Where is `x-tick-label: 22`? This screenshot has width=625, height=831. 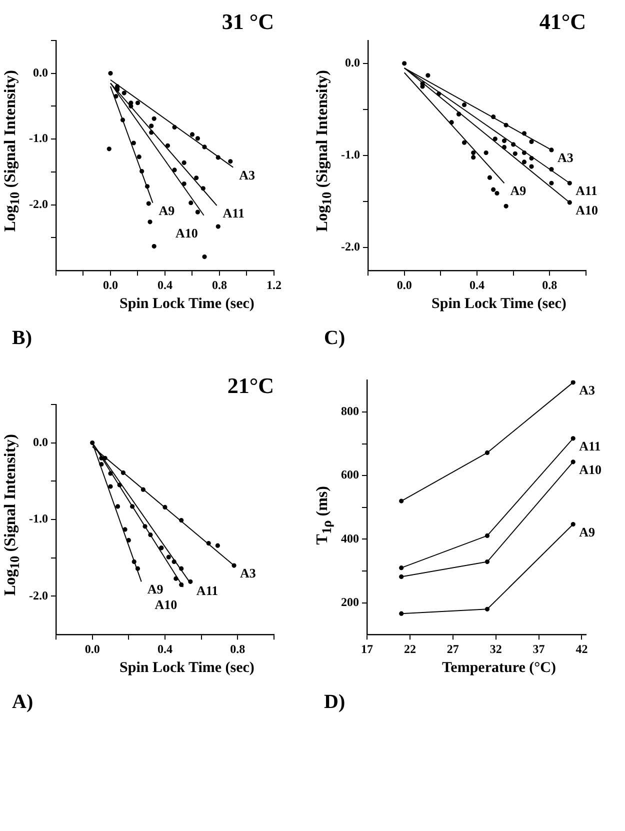 x-tick-label: 22 is located at coordinates (410, 649).